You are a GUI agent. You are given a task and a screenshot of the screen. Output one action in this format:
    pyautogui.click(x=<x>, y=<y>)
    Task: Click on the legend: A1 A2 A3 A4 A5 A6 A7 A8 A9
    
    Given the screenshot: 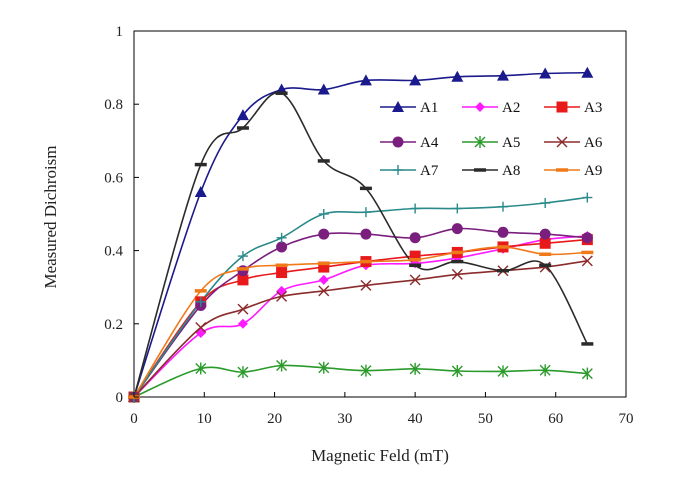 What is the action you would take?
    pyautogui.click(x=491, y=139)
    